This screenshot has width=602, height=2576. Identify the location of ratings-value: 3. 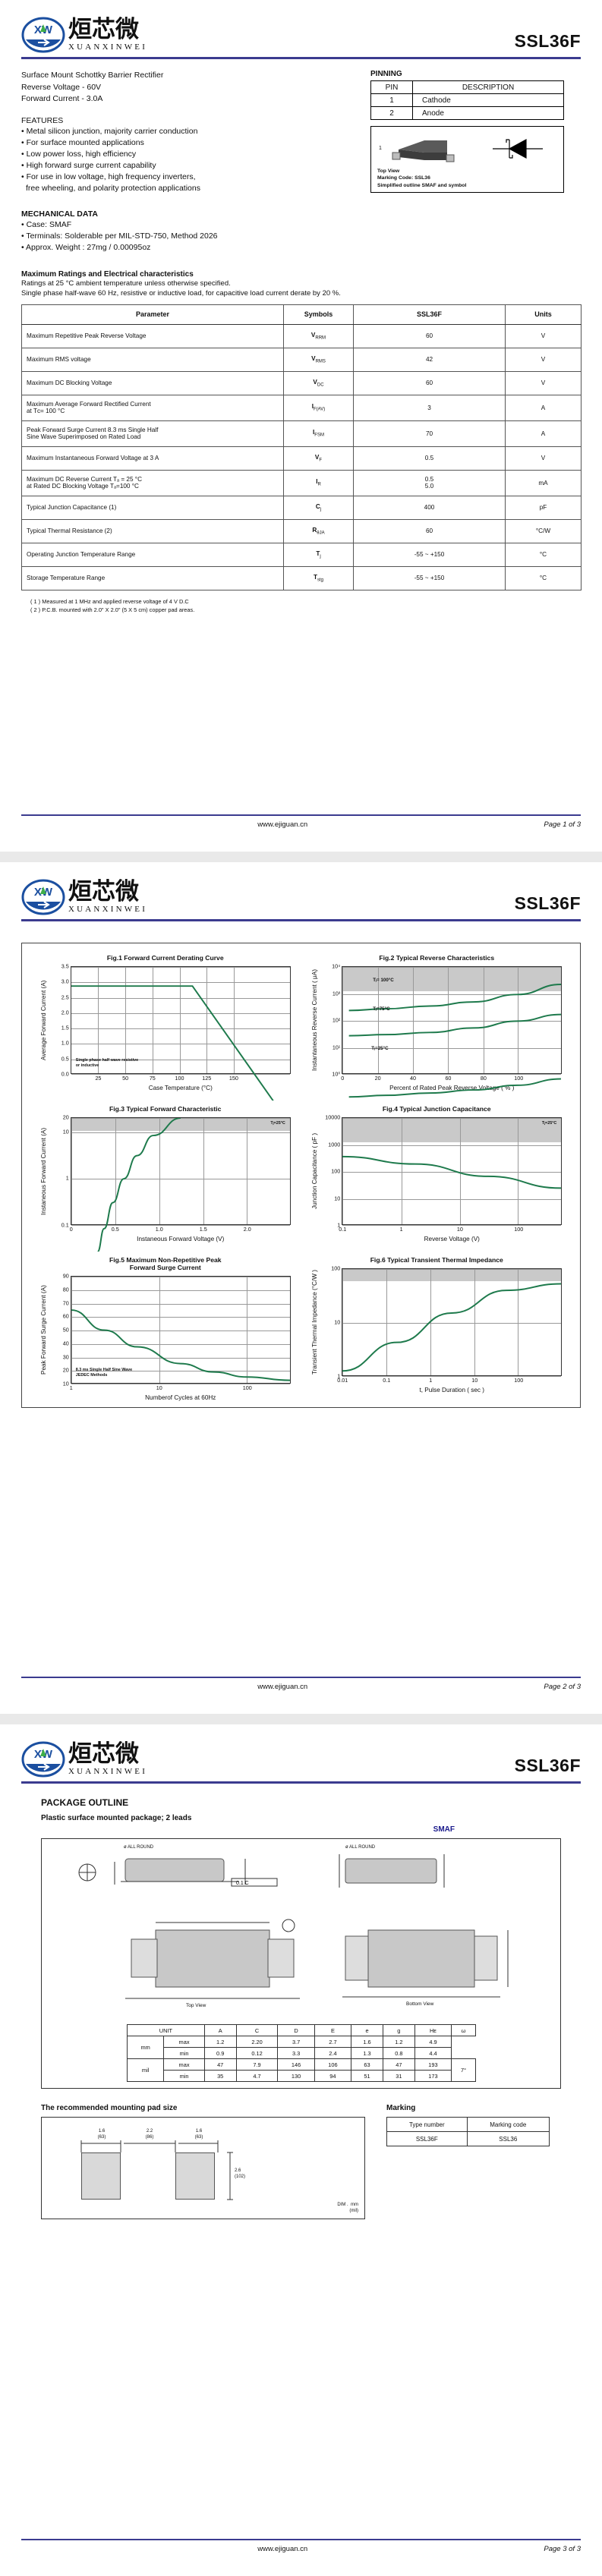
(429, 407).